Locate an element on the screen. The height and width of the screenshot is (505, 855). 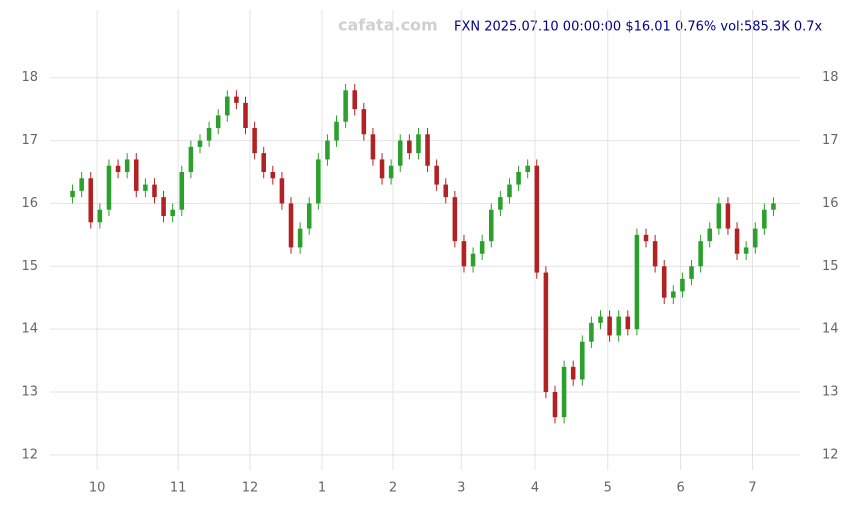
x-tick-label: 1 is located at coordinates (322, 488).